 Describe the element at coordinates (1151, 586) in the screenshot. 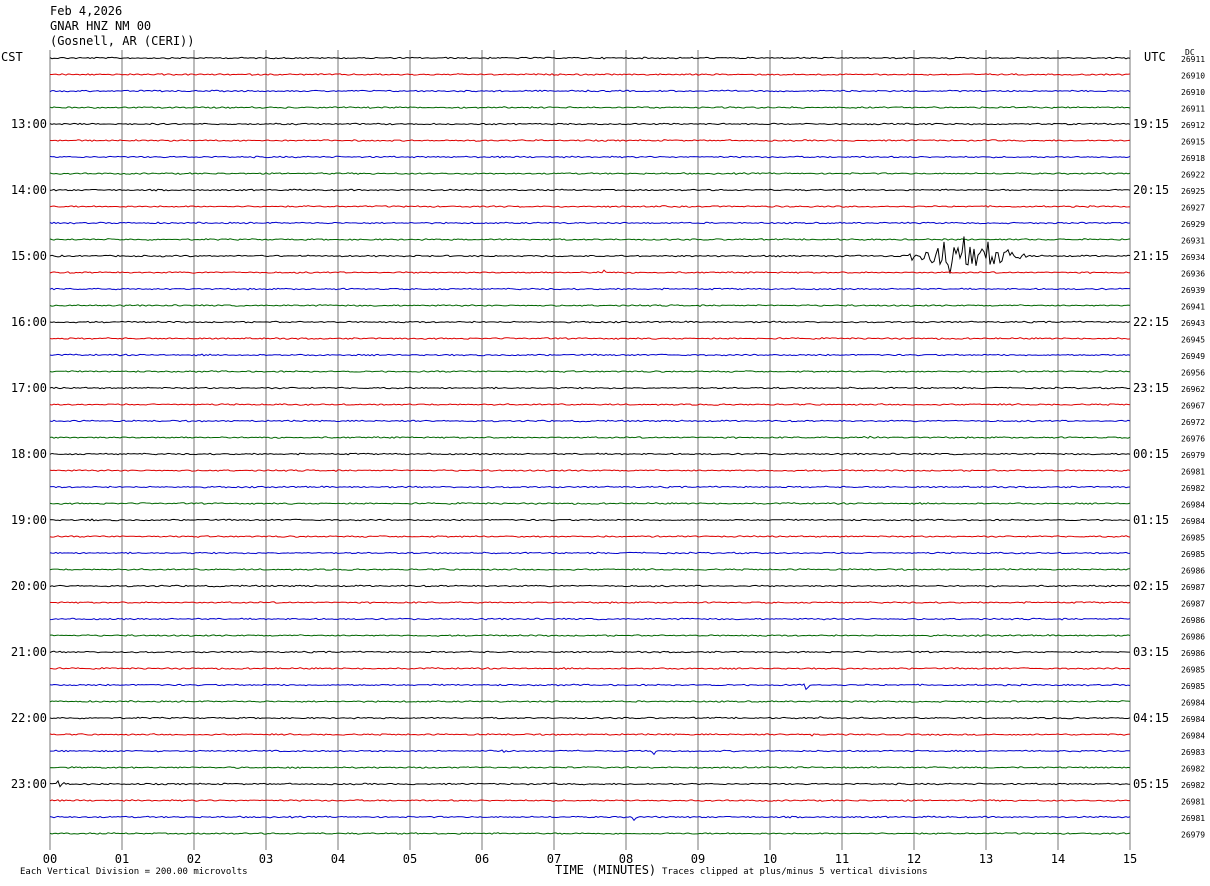

I see `right-hour-label: 02:15` at that location.